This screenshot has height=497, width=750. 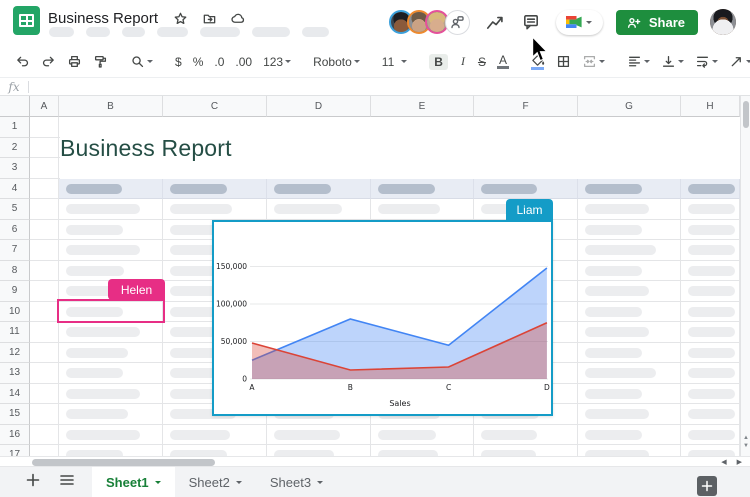 What do you see at coordinates (375, 461) in the screenshot?
I see `horizontal-scrollbar: ◀ ▶` at bounding box center [375, 461].